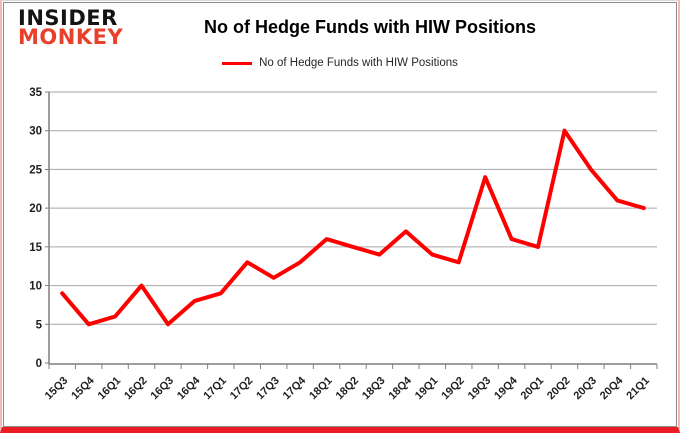 This screenshot has width=680, height=433. What do you see at coordinates (35, 170) in the screenshot?
I see `y-axis-label: 25` at bounding box center [35, 170].